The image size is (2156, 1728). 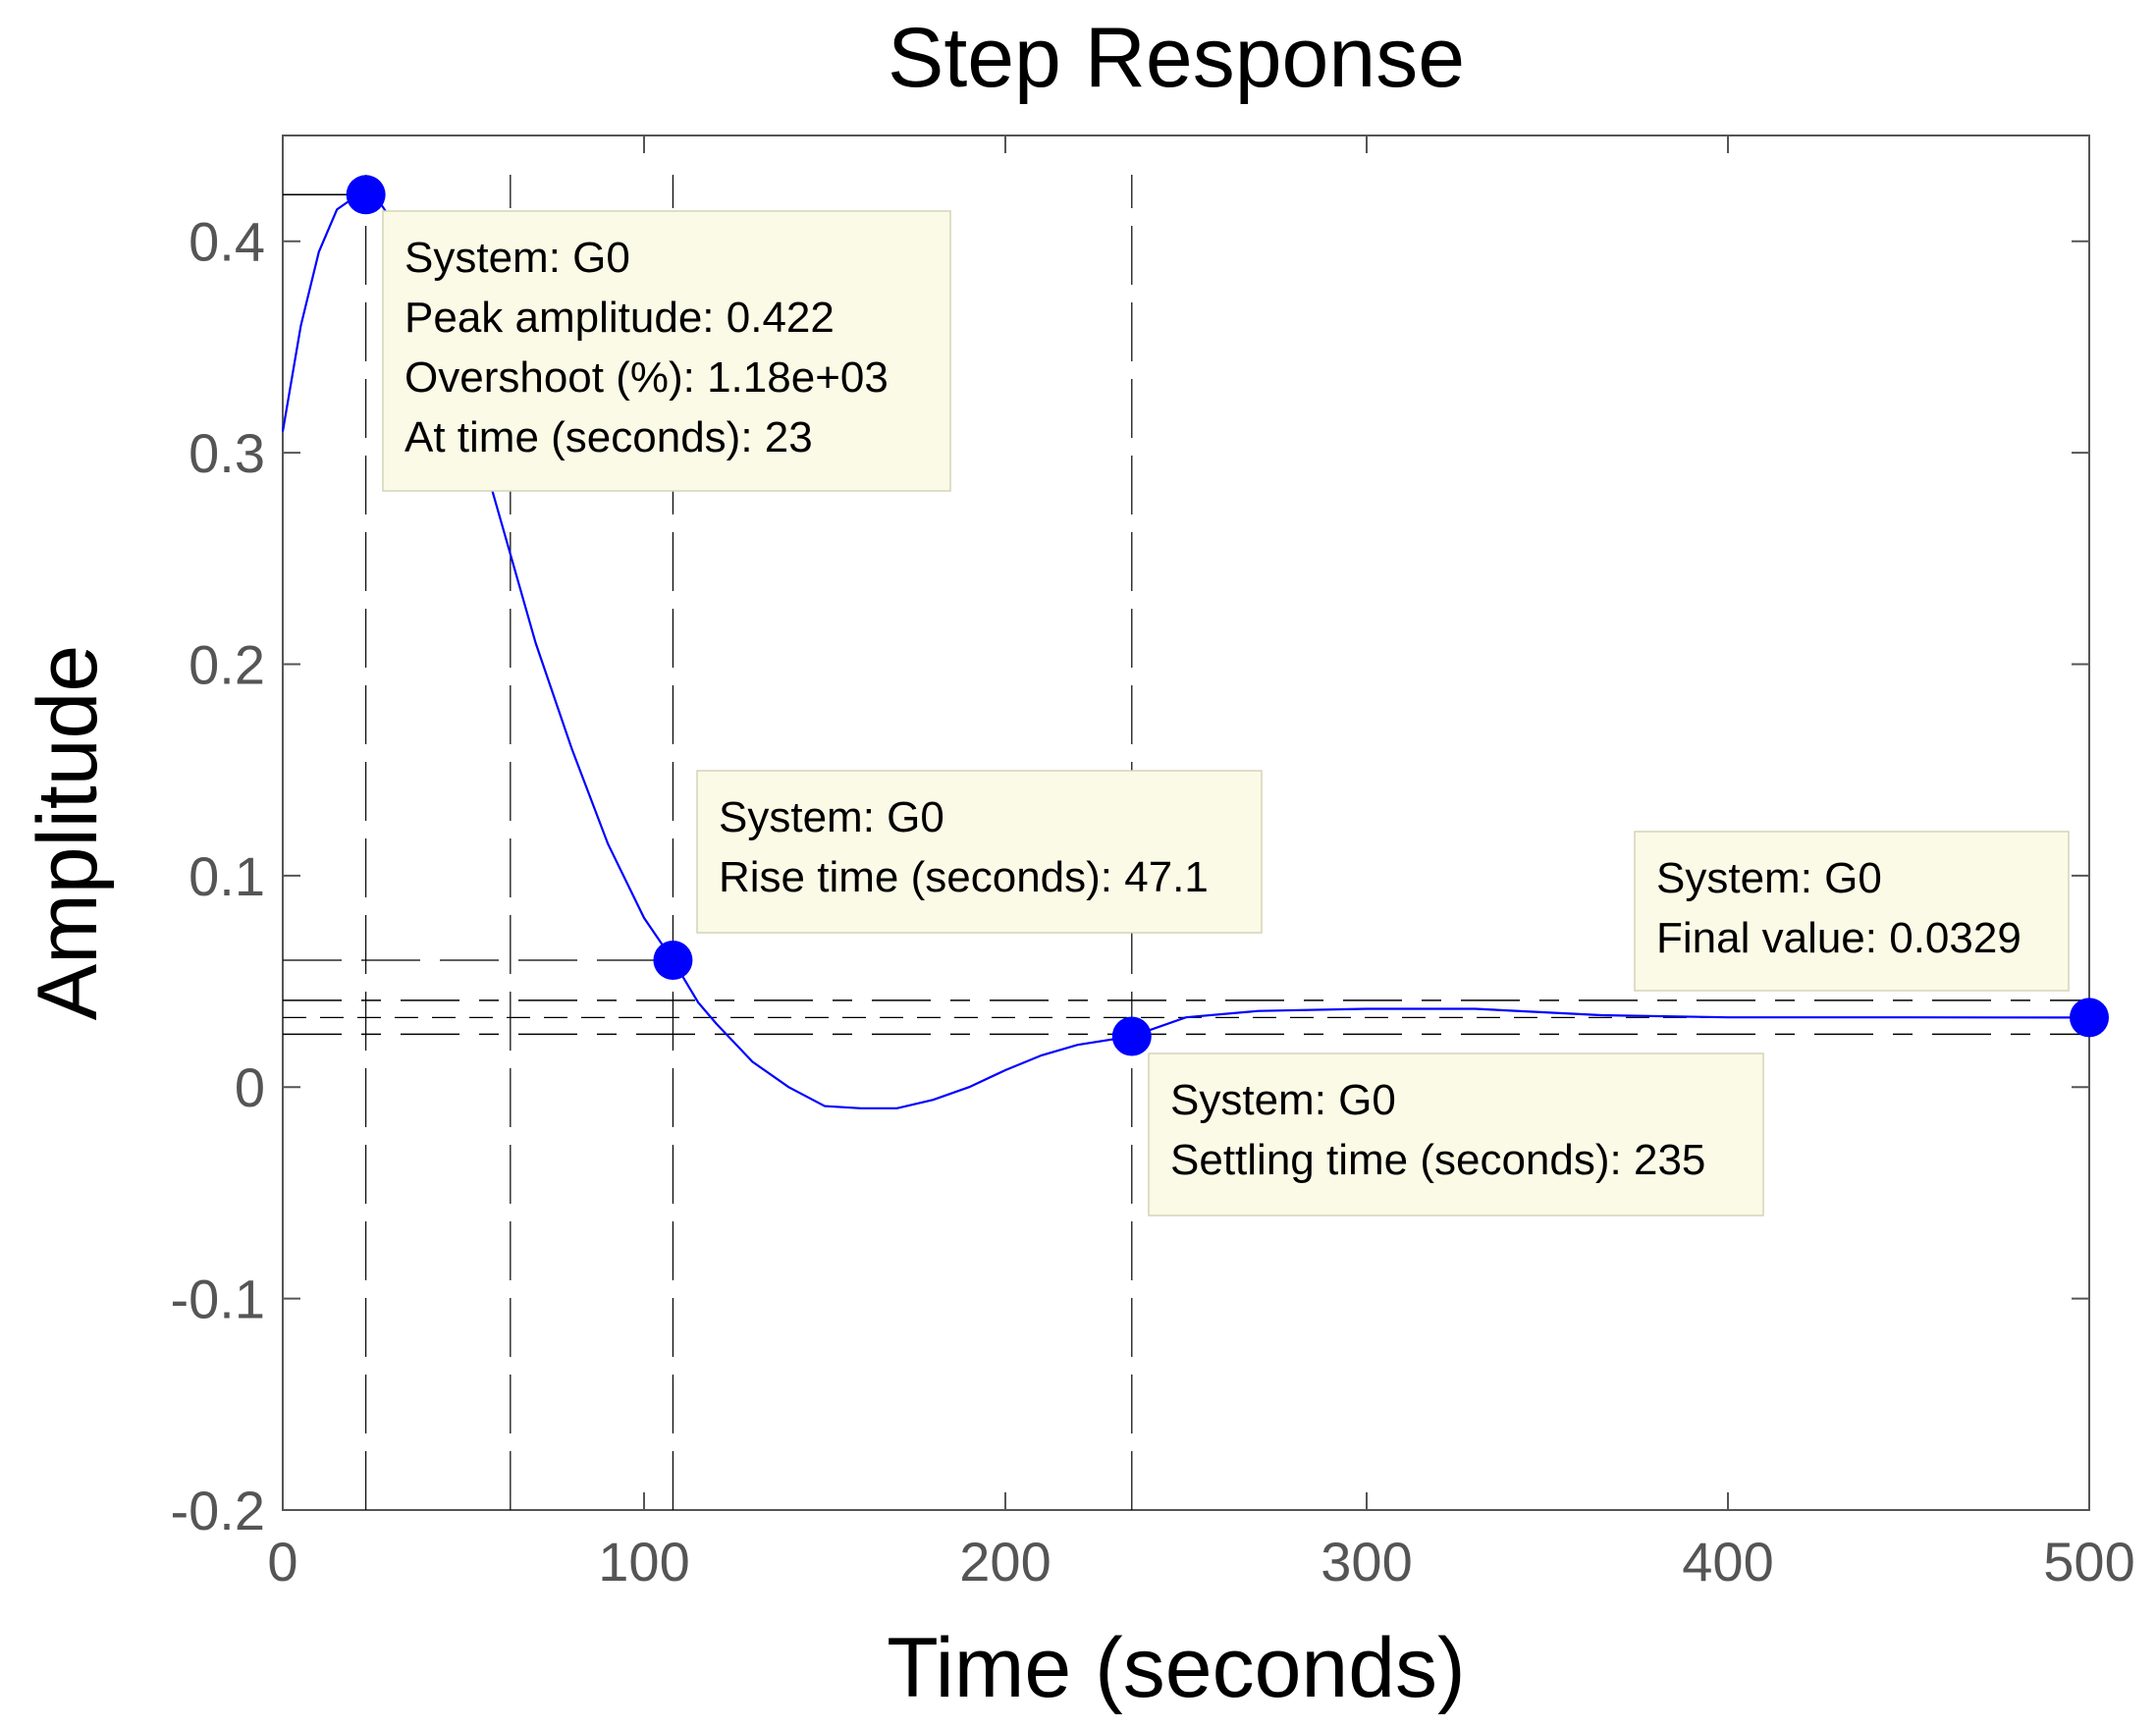 What do you see at coordinates (219, 1511) in the screenshot?
I see `y-tick-label: -0.2` at bounding box center [219, 1511].